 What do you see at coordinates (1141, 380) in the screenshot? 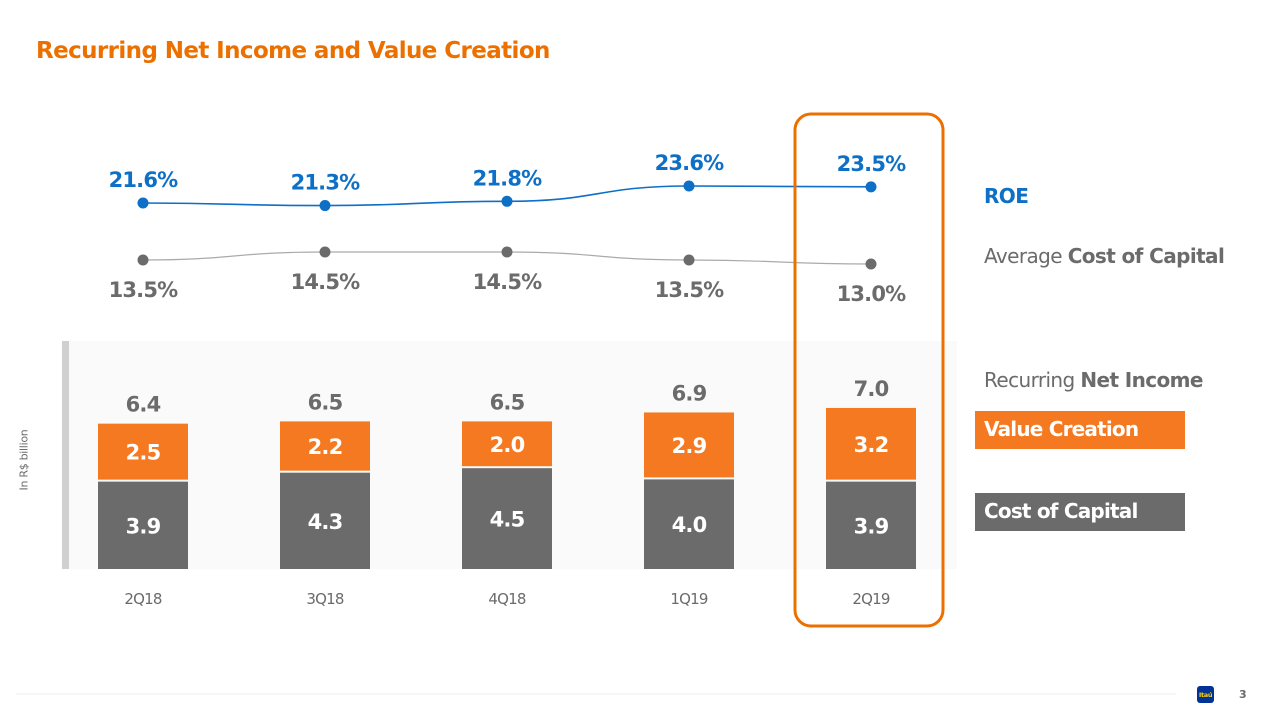
I see `legend-rni-bold: Net Income` at bounding box center [1141, 380].